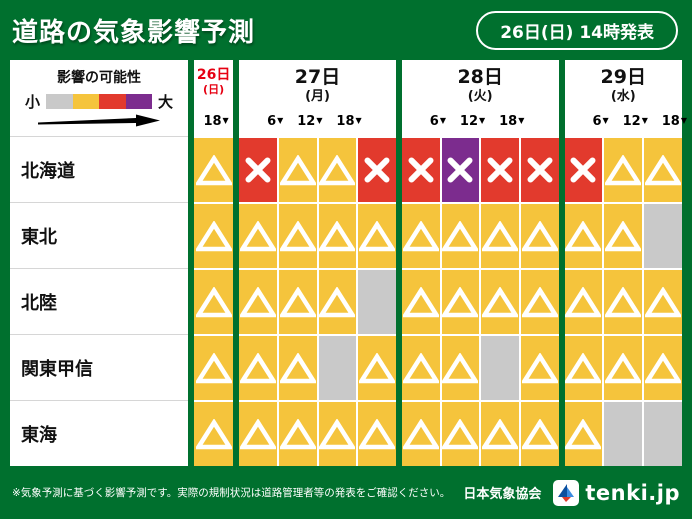  What do you see at coordinates (317, 77) in the screenshot?
I see `day-label: 27日` at bounding box center [317, 77].